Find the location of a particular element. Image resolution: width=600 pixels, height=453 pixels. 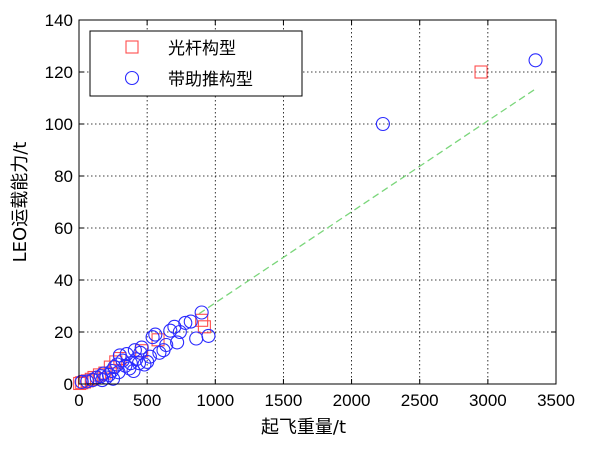

x-tick-label: 500 is located at coordinates (147, 400).